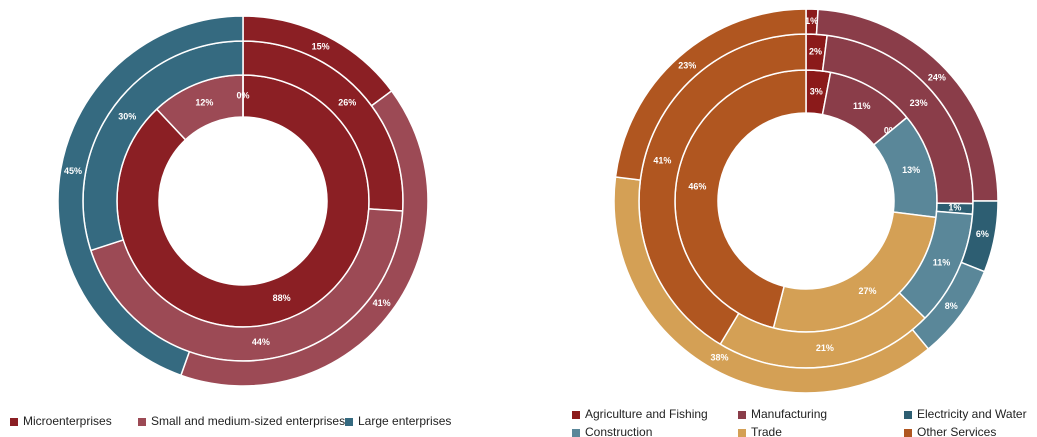  What do you see at coordinates (646, 414) in the screenshot?
I see `legend-label: Agriculture and Fishing` at bounding box center [646, 414].